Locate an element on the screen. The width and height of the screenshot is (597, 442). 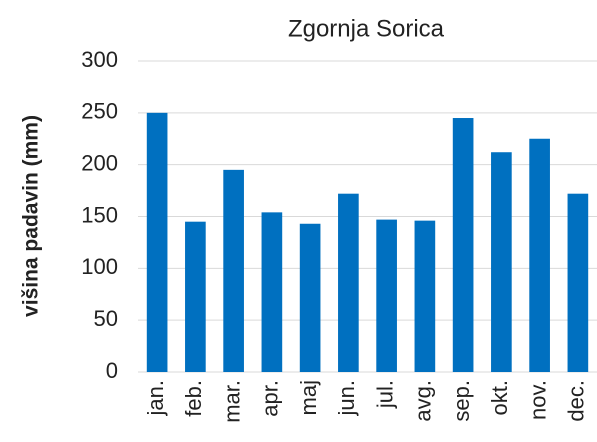
y-tick-label: 300 is located at coordinates (99, 59).